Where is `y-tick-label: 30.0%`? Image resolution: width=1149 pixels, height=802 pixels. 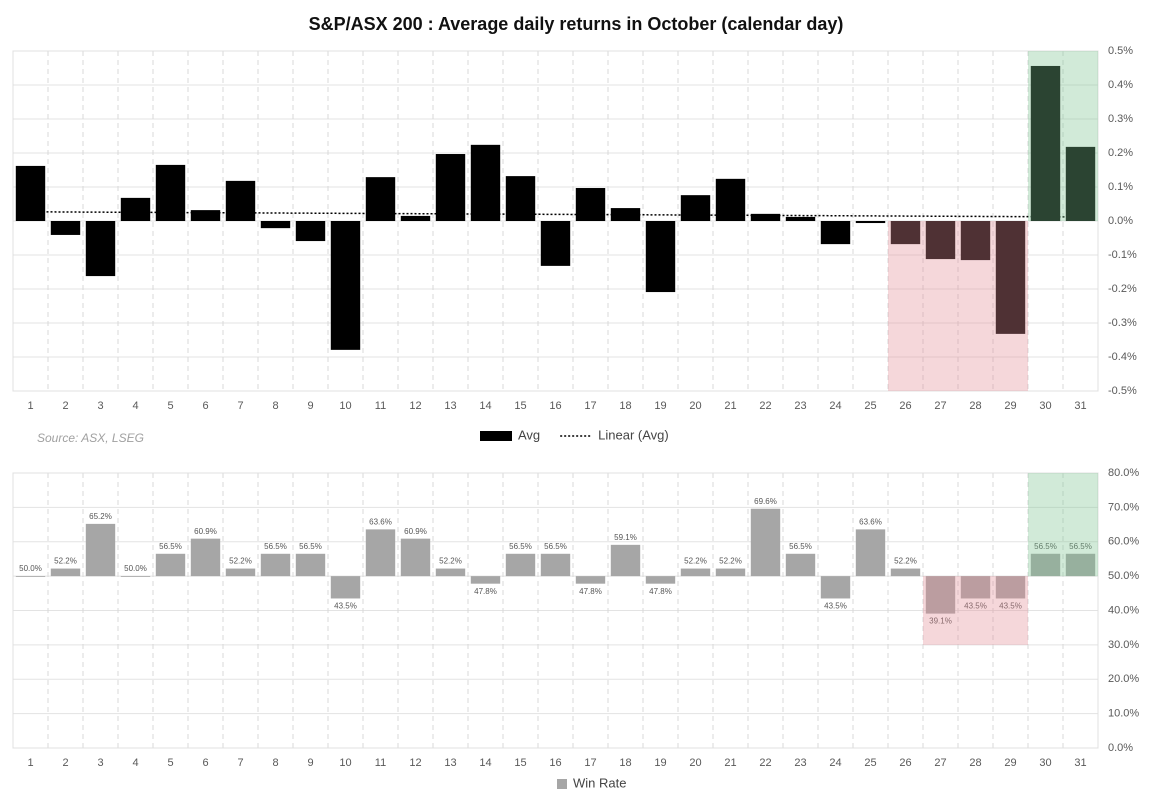 y-tick-label: 30.0% is located at coordinates (1123, 645).